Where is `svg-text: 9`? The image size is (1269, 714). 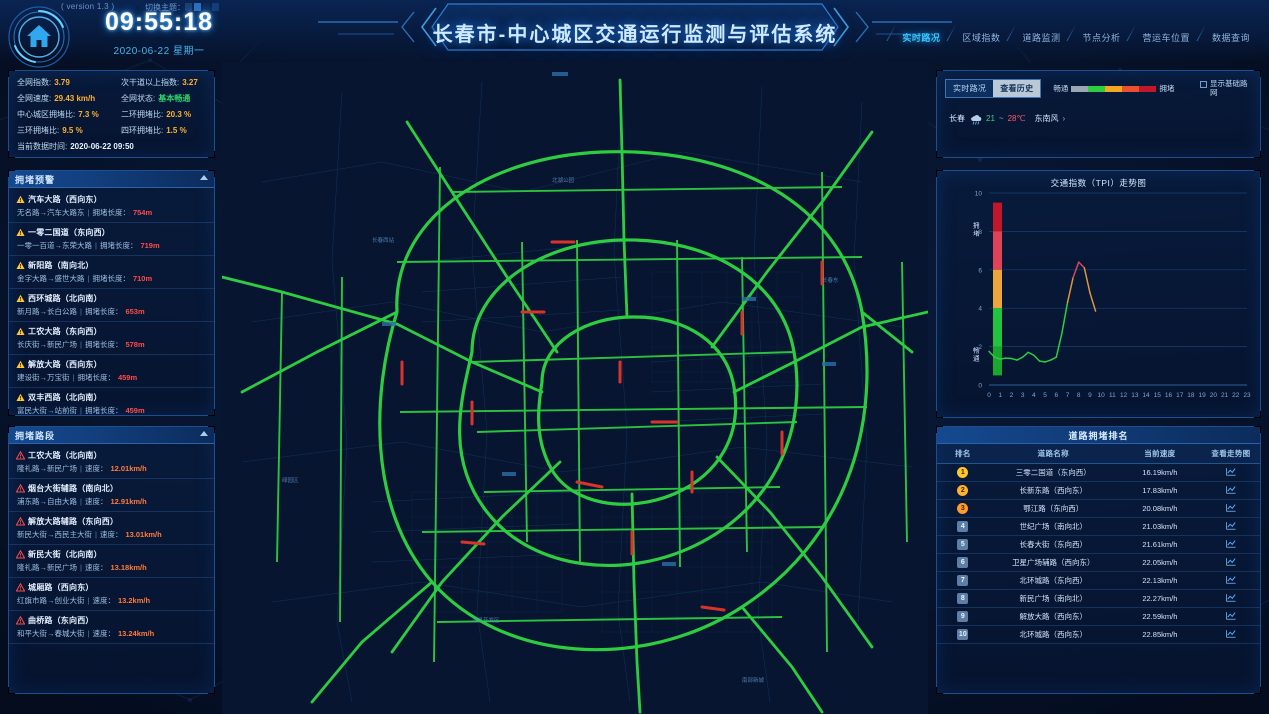
svg-text: 9 is located at coordinates (1090, 395).